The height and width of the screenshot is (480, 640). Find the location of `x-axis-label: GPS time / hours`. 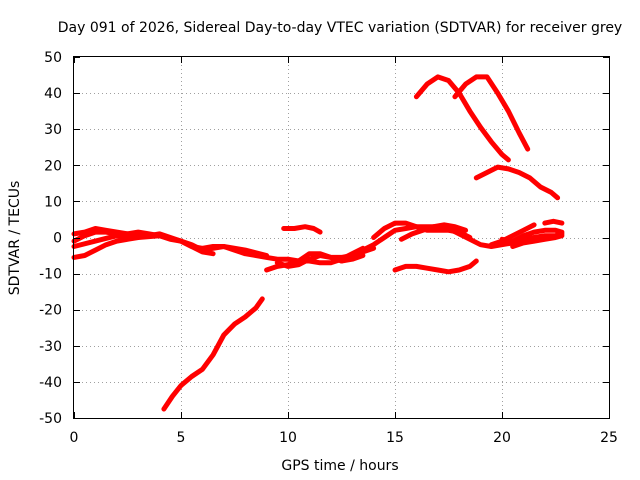

x-axis-label: GPS time / hours is located at coordinates (339, 466).